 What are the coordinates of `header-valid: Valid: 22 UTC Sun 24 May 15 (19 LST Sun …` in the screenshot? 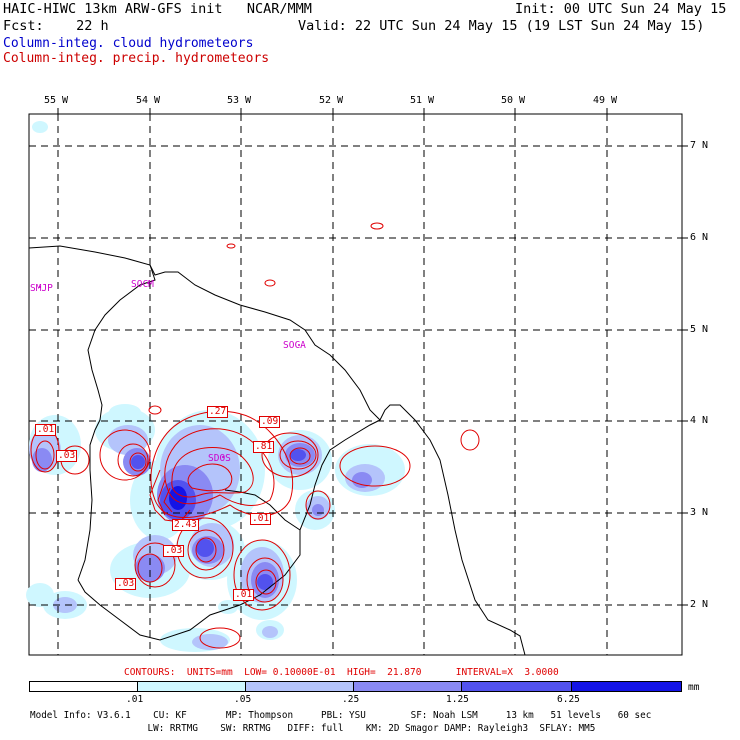 It's located at (501, 26).